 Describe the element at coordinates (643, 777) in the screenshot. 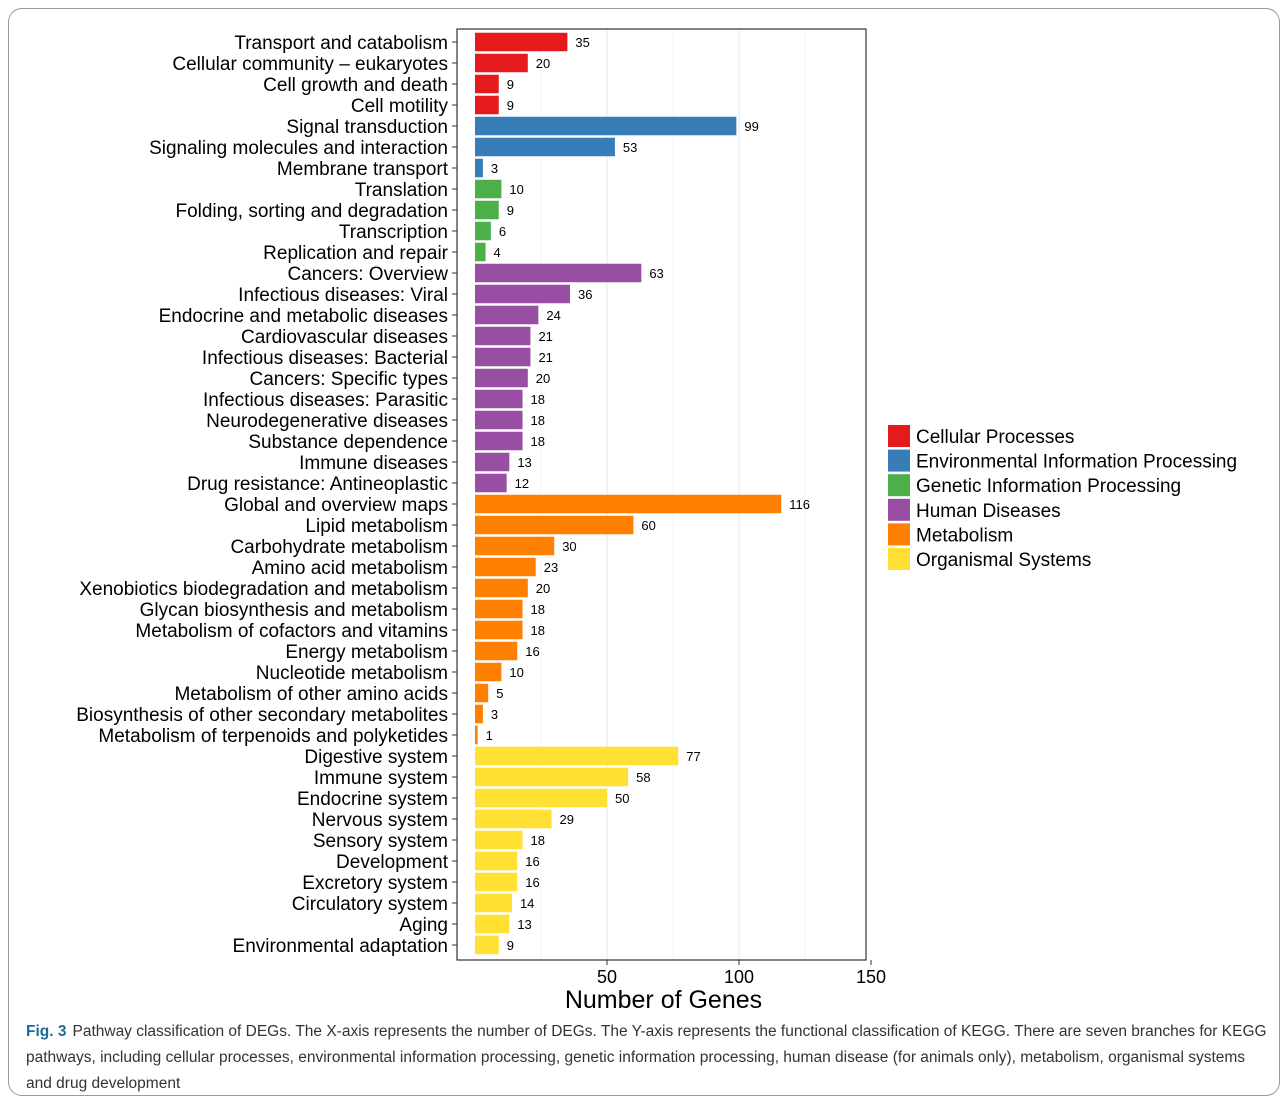

I see `bar-value-label: 58` at that location.